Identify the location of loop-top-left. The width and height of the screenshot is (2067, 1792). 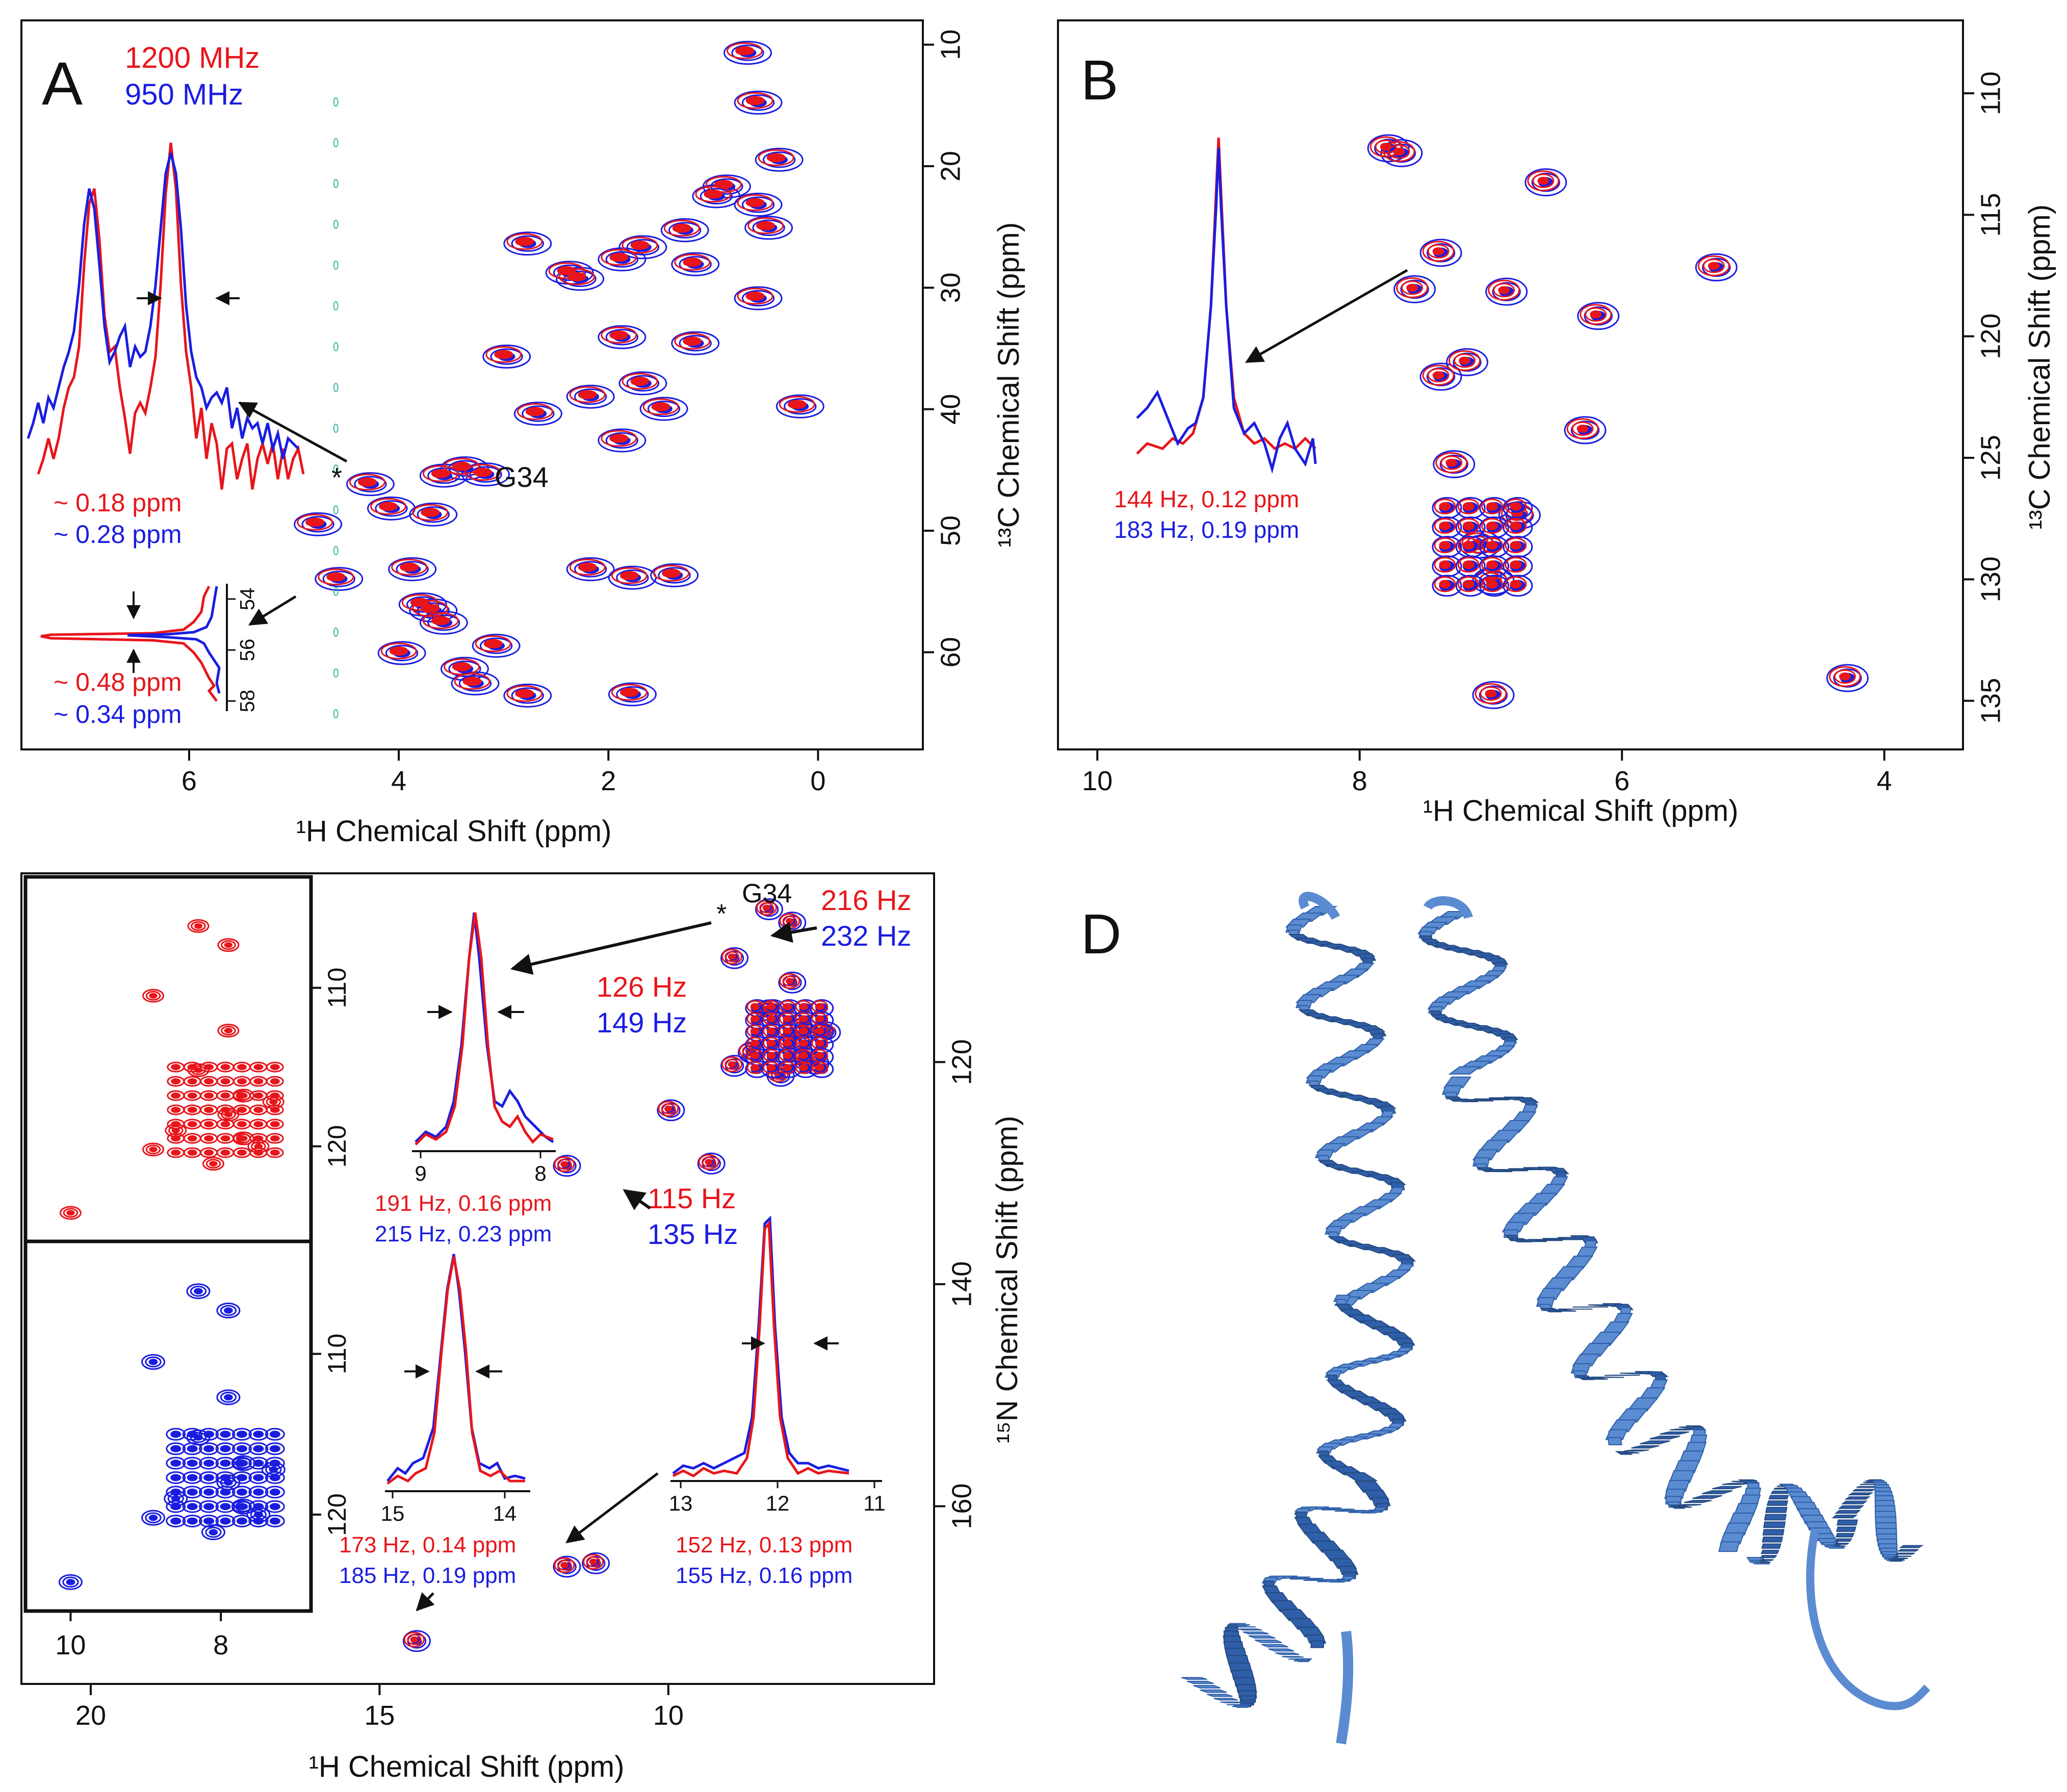
(1319, 906).